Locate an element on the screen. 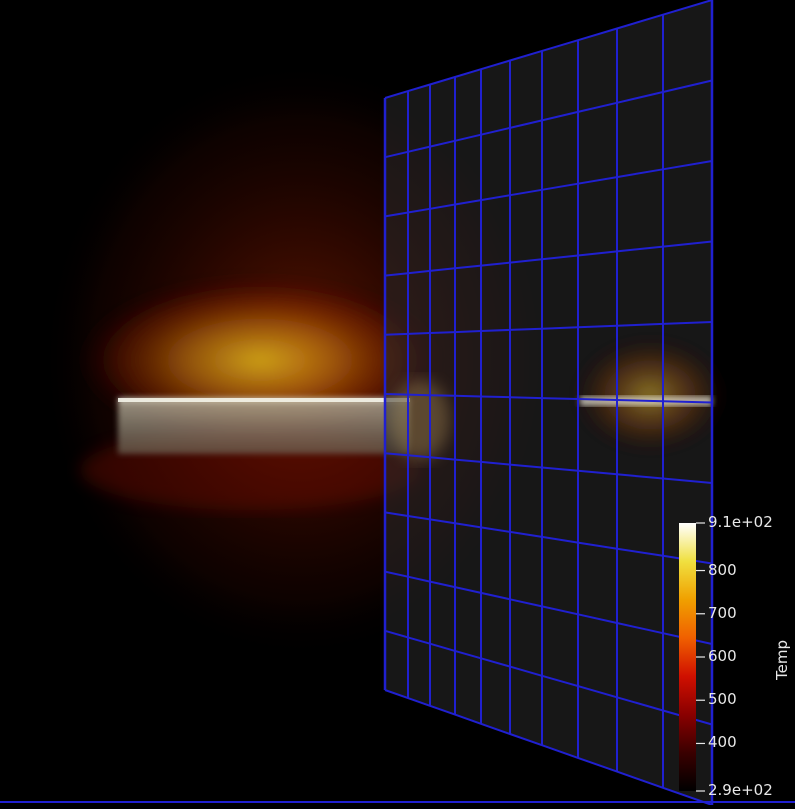 The height and width of the screenshot is (809, 795). colorbar-tick-label: 800 is located at coordinates (722, 569).